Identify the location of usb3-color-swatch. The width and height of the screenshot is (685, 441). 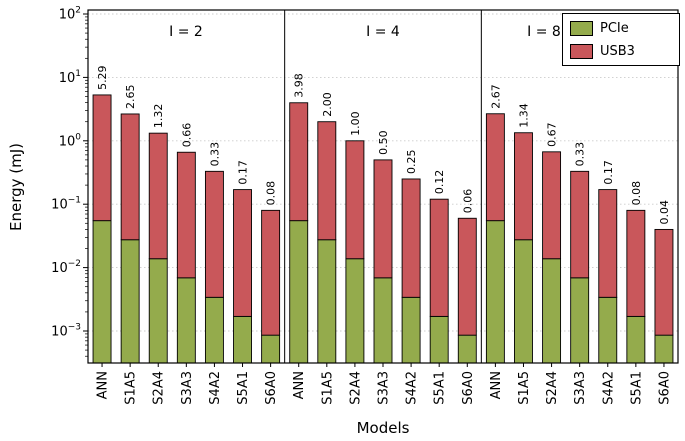
(581, 51).